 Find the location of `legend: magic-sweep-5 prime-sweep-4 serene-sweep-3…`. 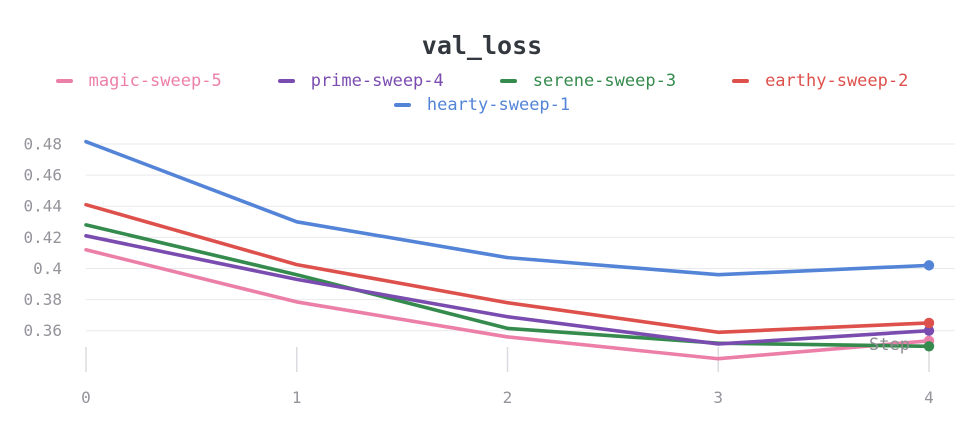

legend: magic-sweep-5 prime-sweep-4 serene-sweep-3… is located at coordinates (482, 93).